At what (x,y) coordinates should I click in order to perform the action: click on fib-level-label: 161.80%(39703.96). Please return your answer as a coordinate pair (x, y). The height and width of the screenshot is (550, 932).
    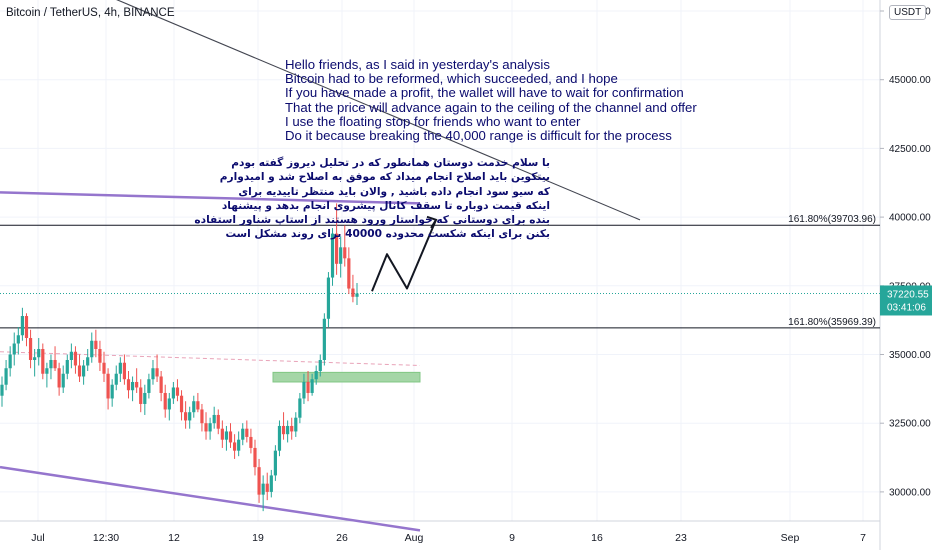
    Looking at the image, I should click on (832, 219).